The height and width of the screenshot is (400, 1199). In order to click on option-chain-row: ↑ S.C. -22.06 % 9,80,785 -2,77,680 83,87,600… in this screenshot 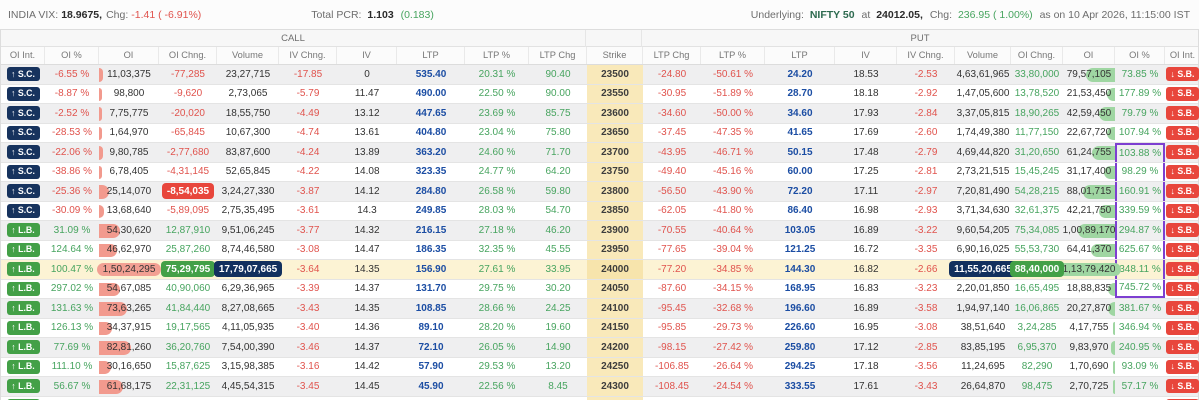, I will do `click(600, 153)`.